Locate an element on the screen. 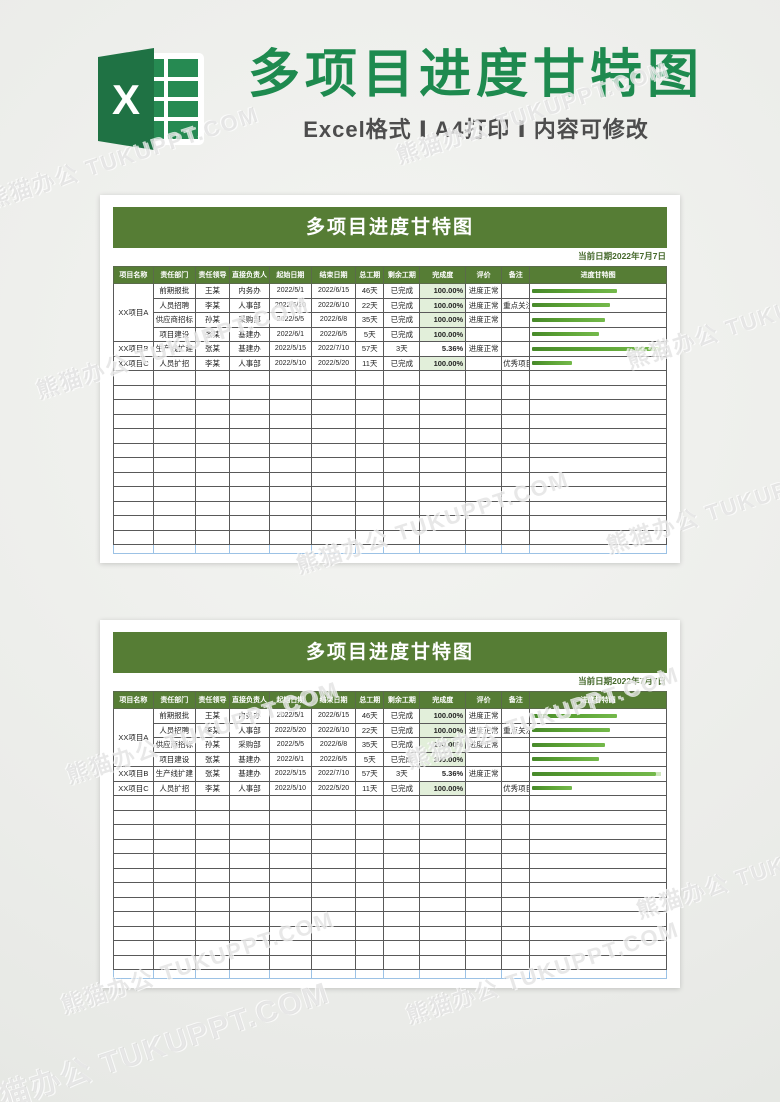  cell-evaluation: 进度正常 is located at coordinates (484, 305).